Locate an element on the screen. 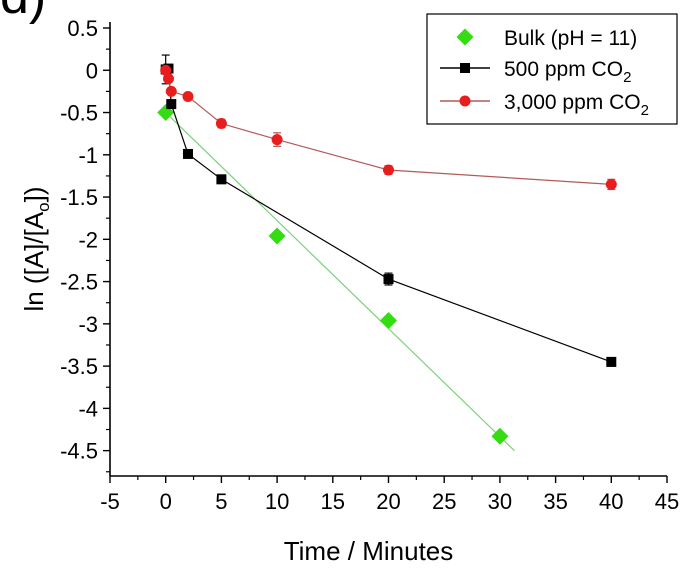  y-tick-label: -0.5 is located at coordinates (79, 113).